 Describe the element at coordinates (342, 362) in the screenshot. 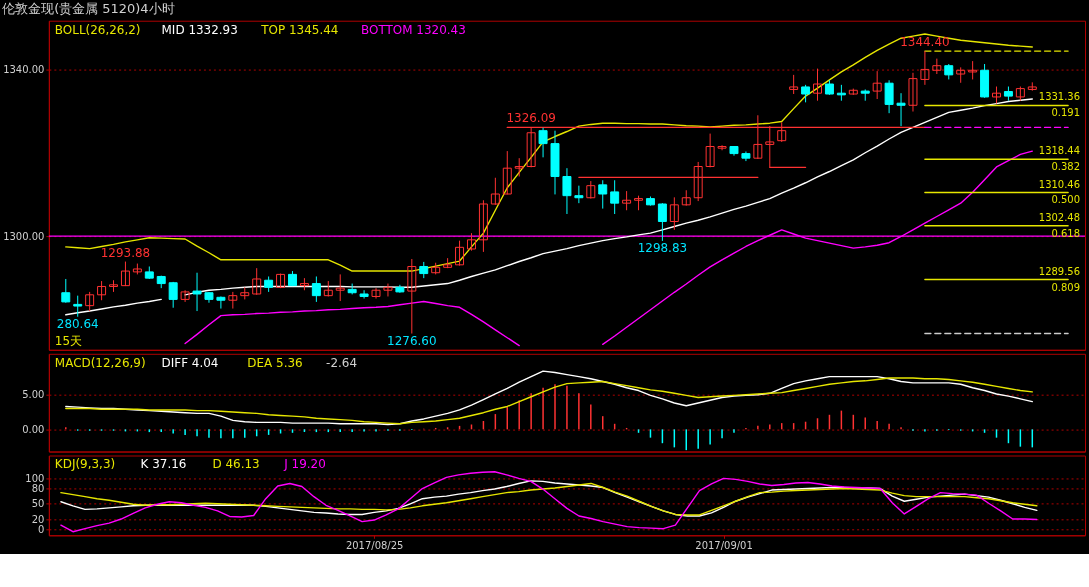

I see `annotation: -2.64` at that location.